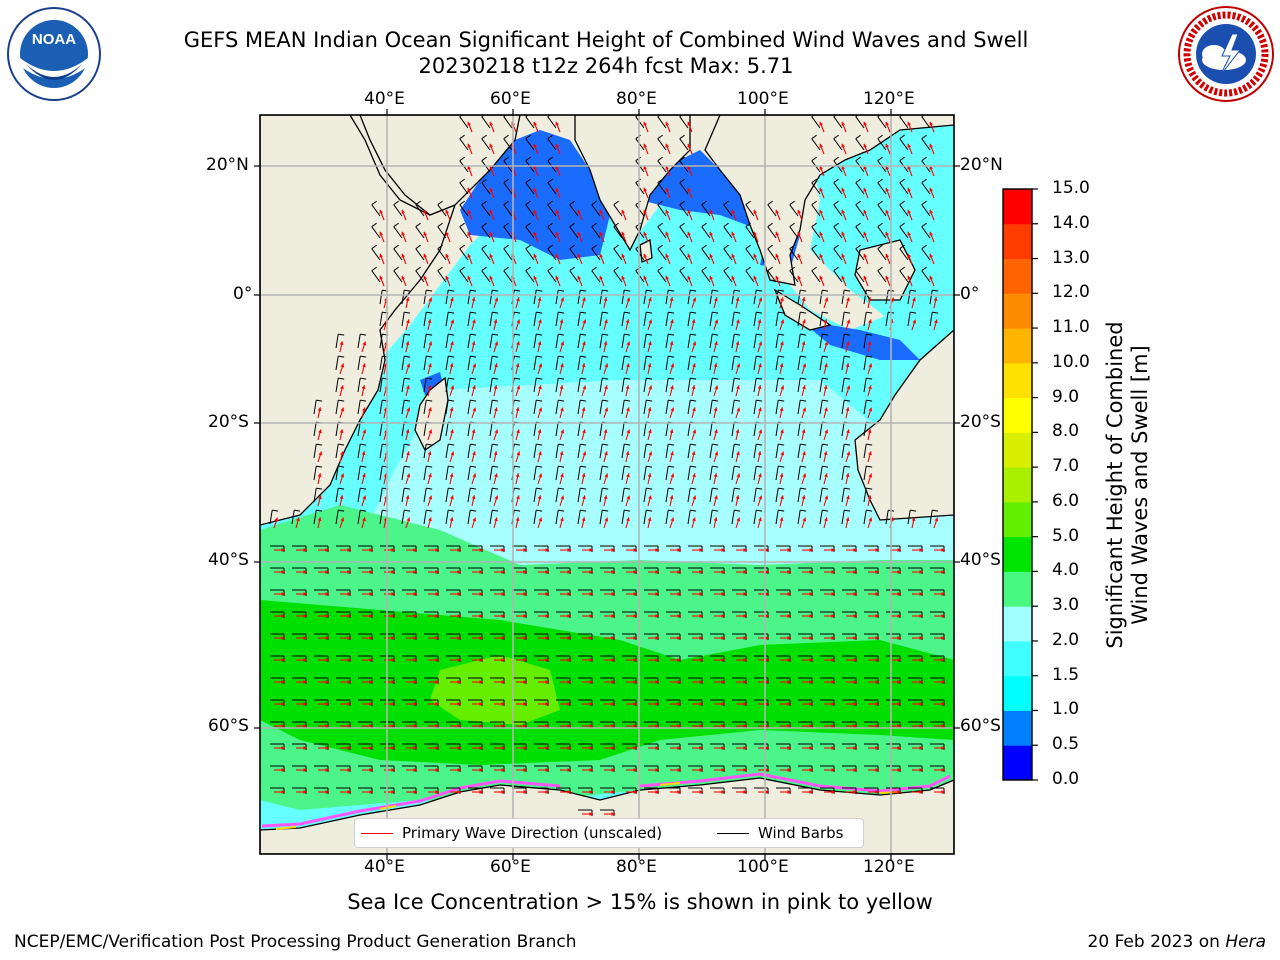 The height and width of the screenshot is (960, 1280). Describe the element at coordinates (1066, 431) in the screenshot. I see `colorbar-tick-label: 8.0` at that location.